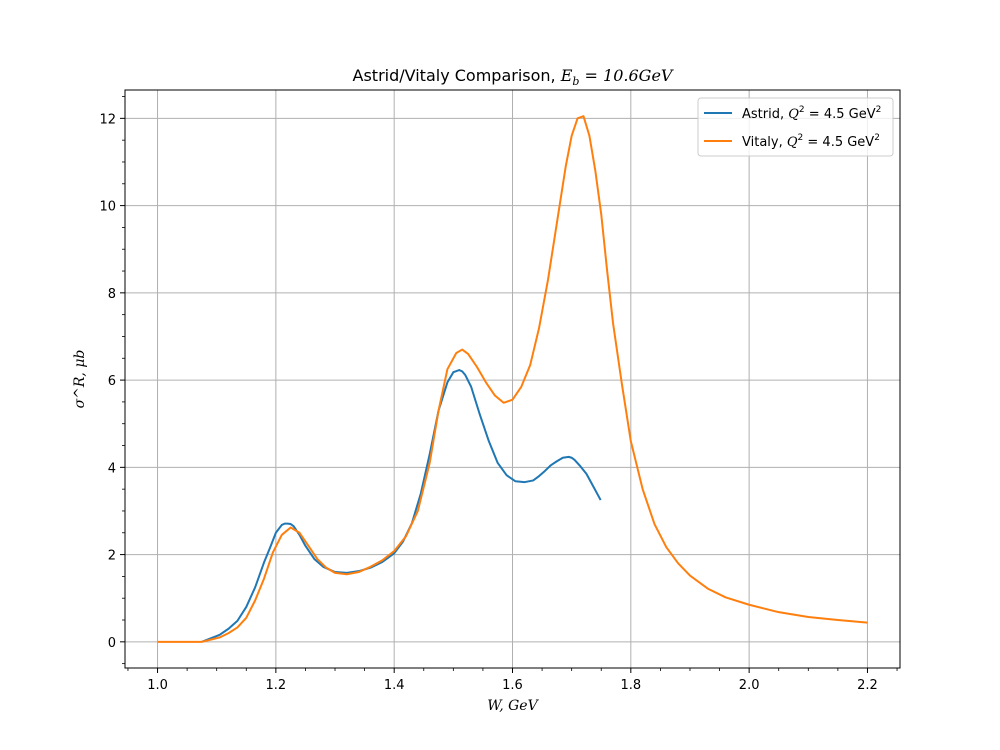  Describe the element at coordinates (112, 556) in the screenshot. I see `y-tick-label: 2` at that location.